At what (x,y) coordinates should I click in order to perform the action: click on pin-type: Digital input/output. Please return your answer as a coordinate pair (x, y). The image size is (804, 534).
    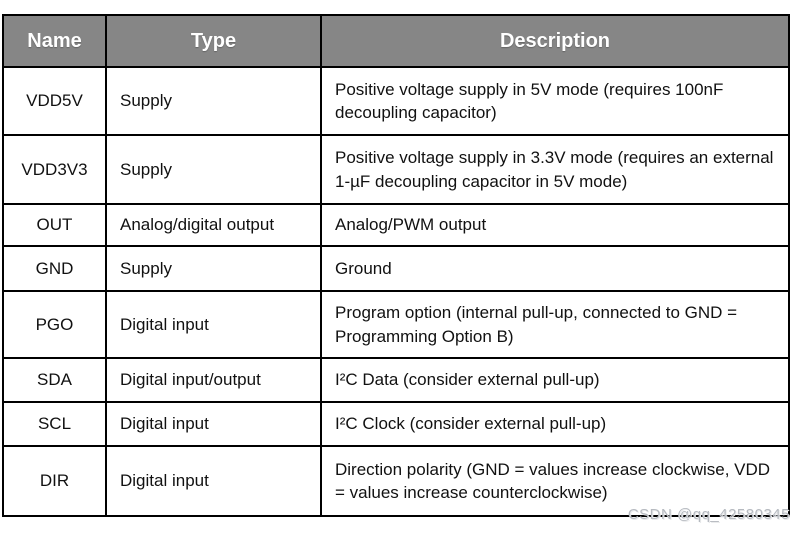
    Looking at the image, I should click on (213, 380).